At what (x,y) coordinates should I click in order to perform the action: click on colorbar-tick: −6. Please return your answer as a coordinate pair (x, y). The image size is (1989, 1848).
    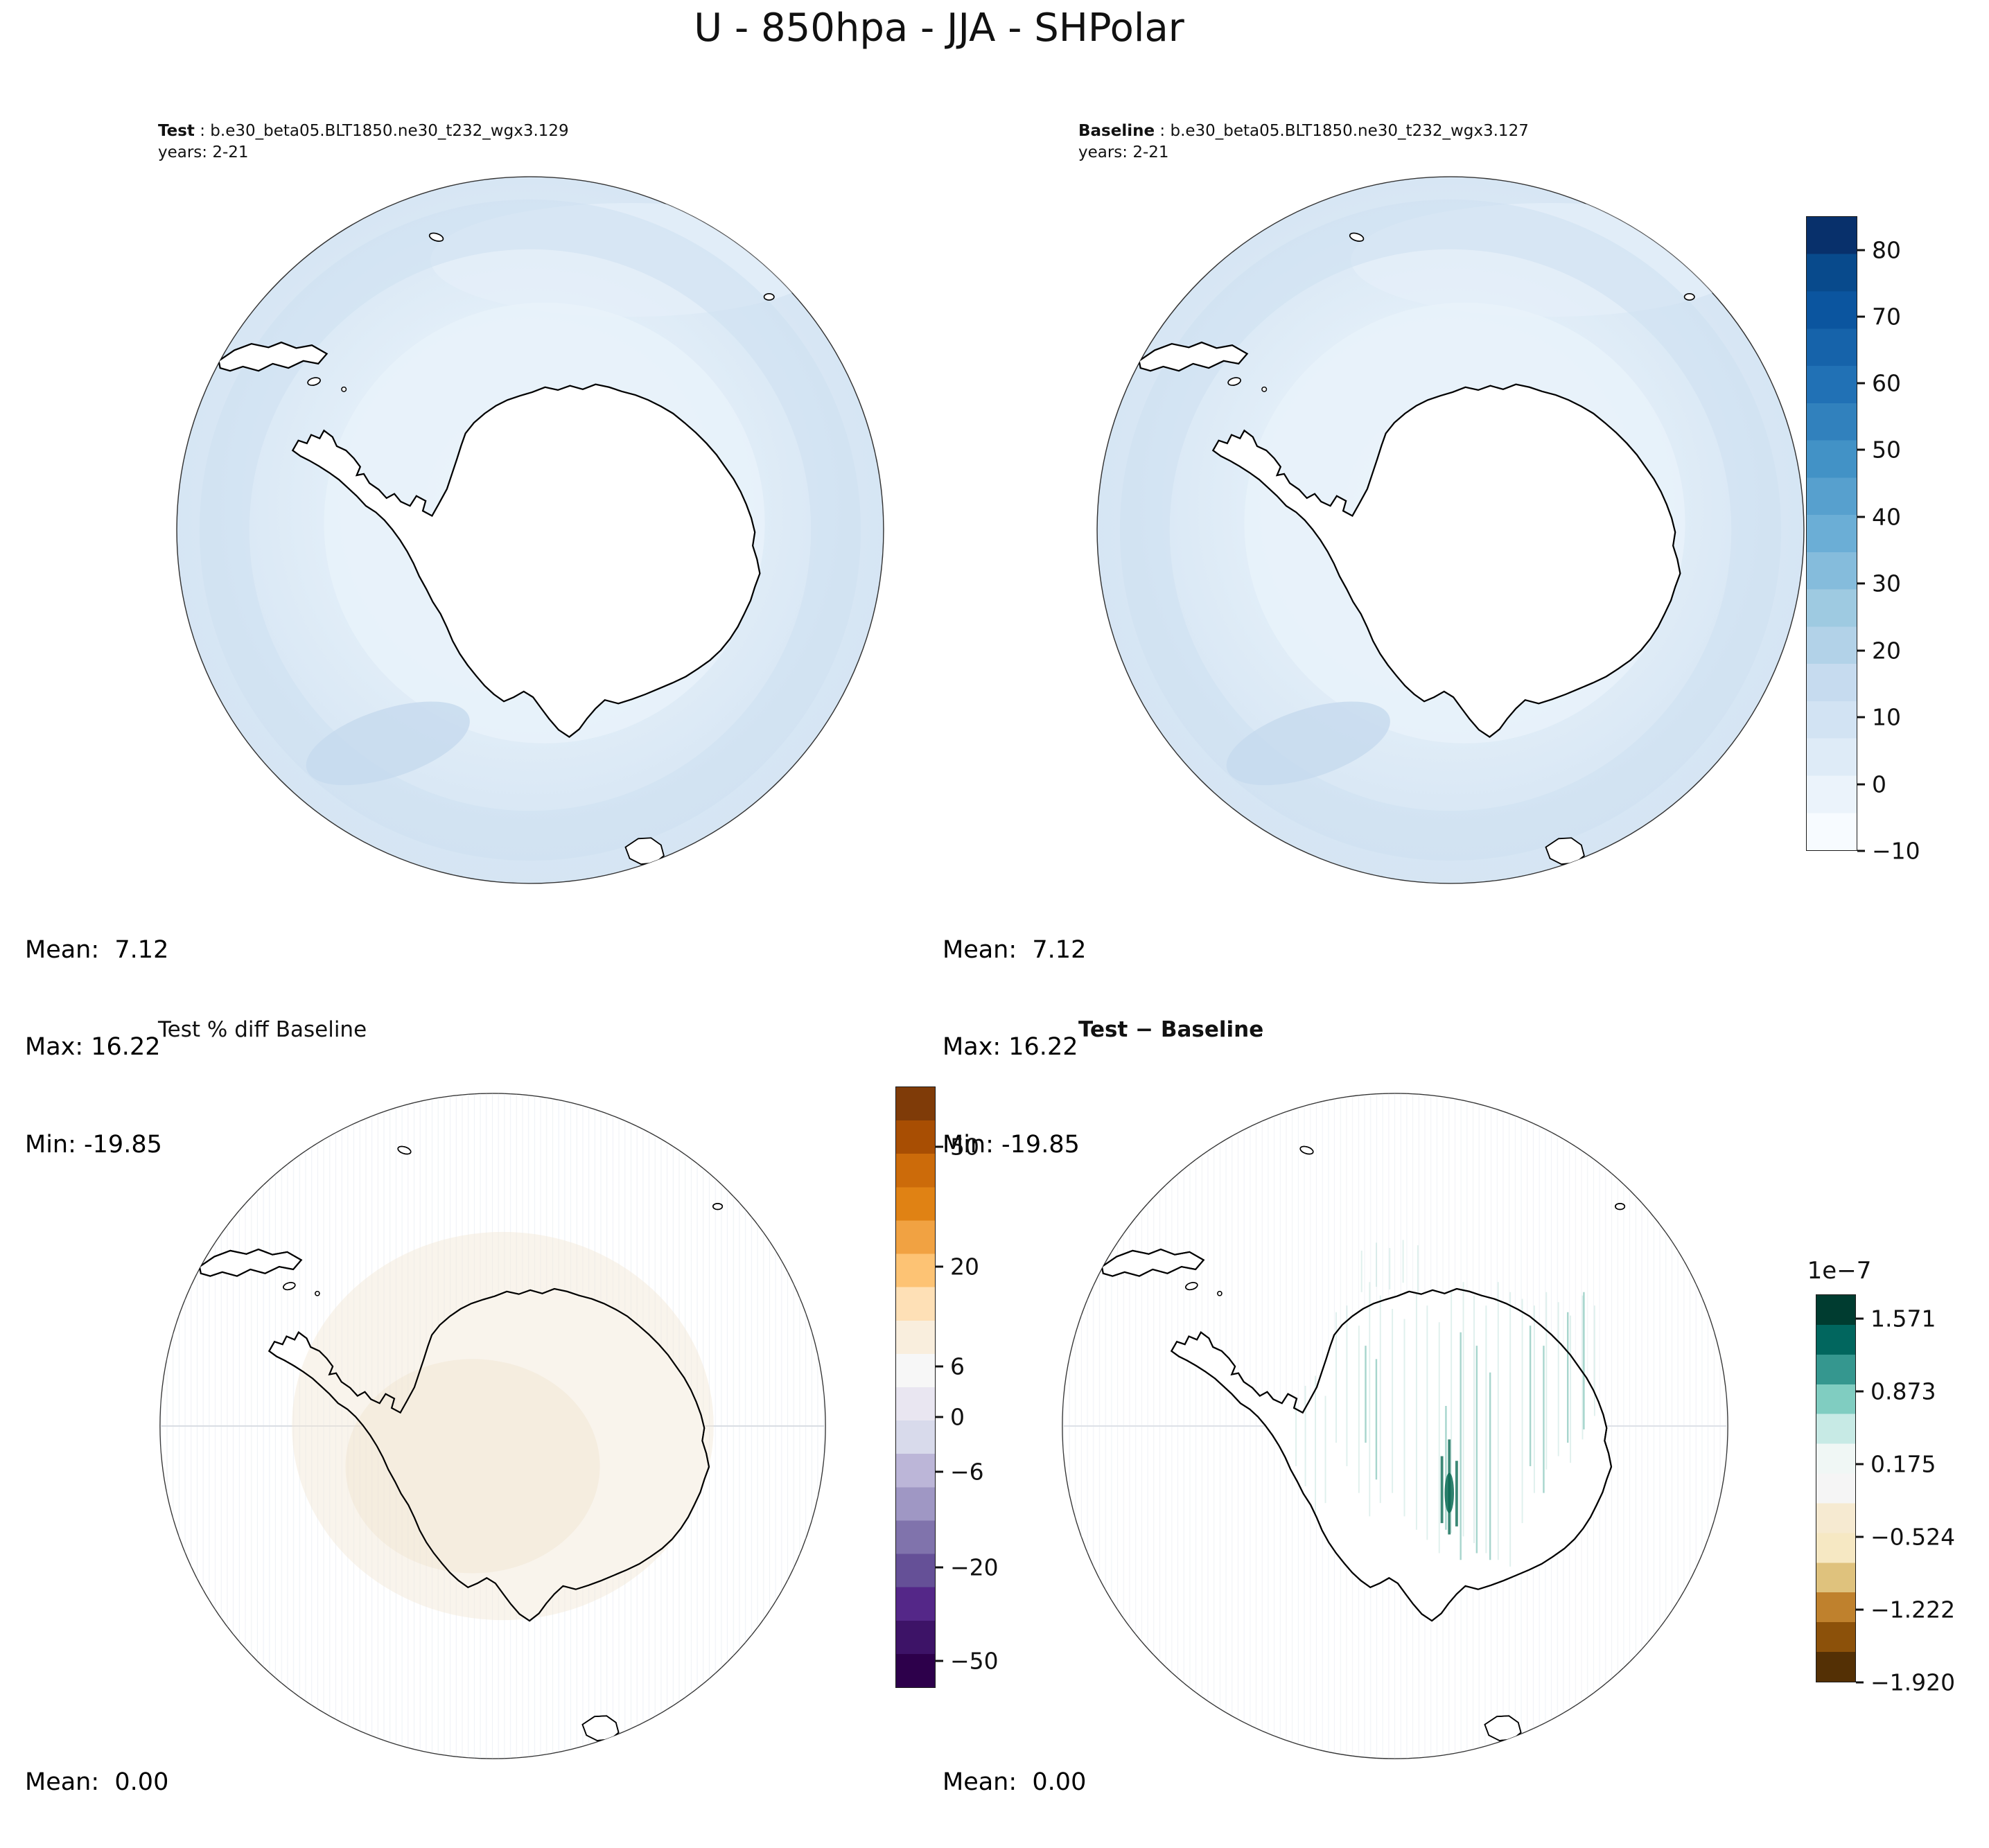
    Looking at the image, I should click on (960, 1471).